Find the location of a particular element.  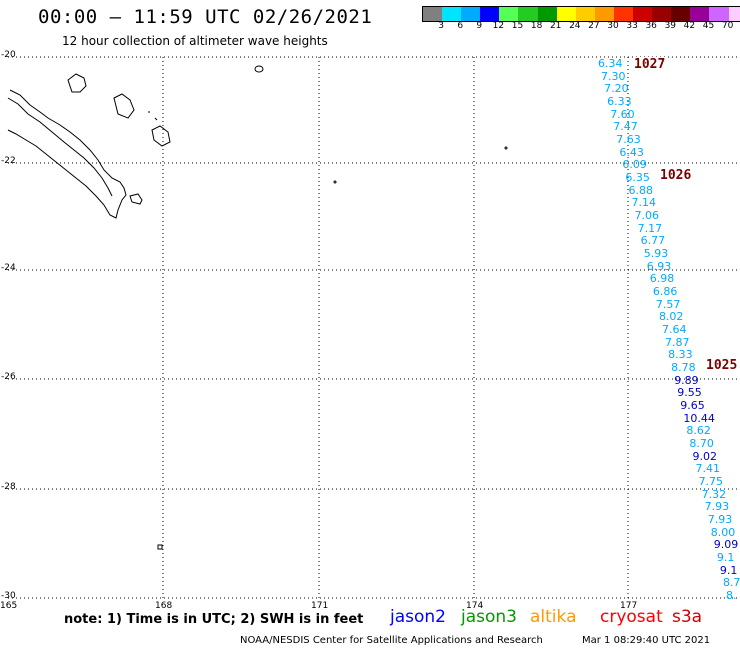

wave-height-point: 7.20 is located at coordinates (616, 89).